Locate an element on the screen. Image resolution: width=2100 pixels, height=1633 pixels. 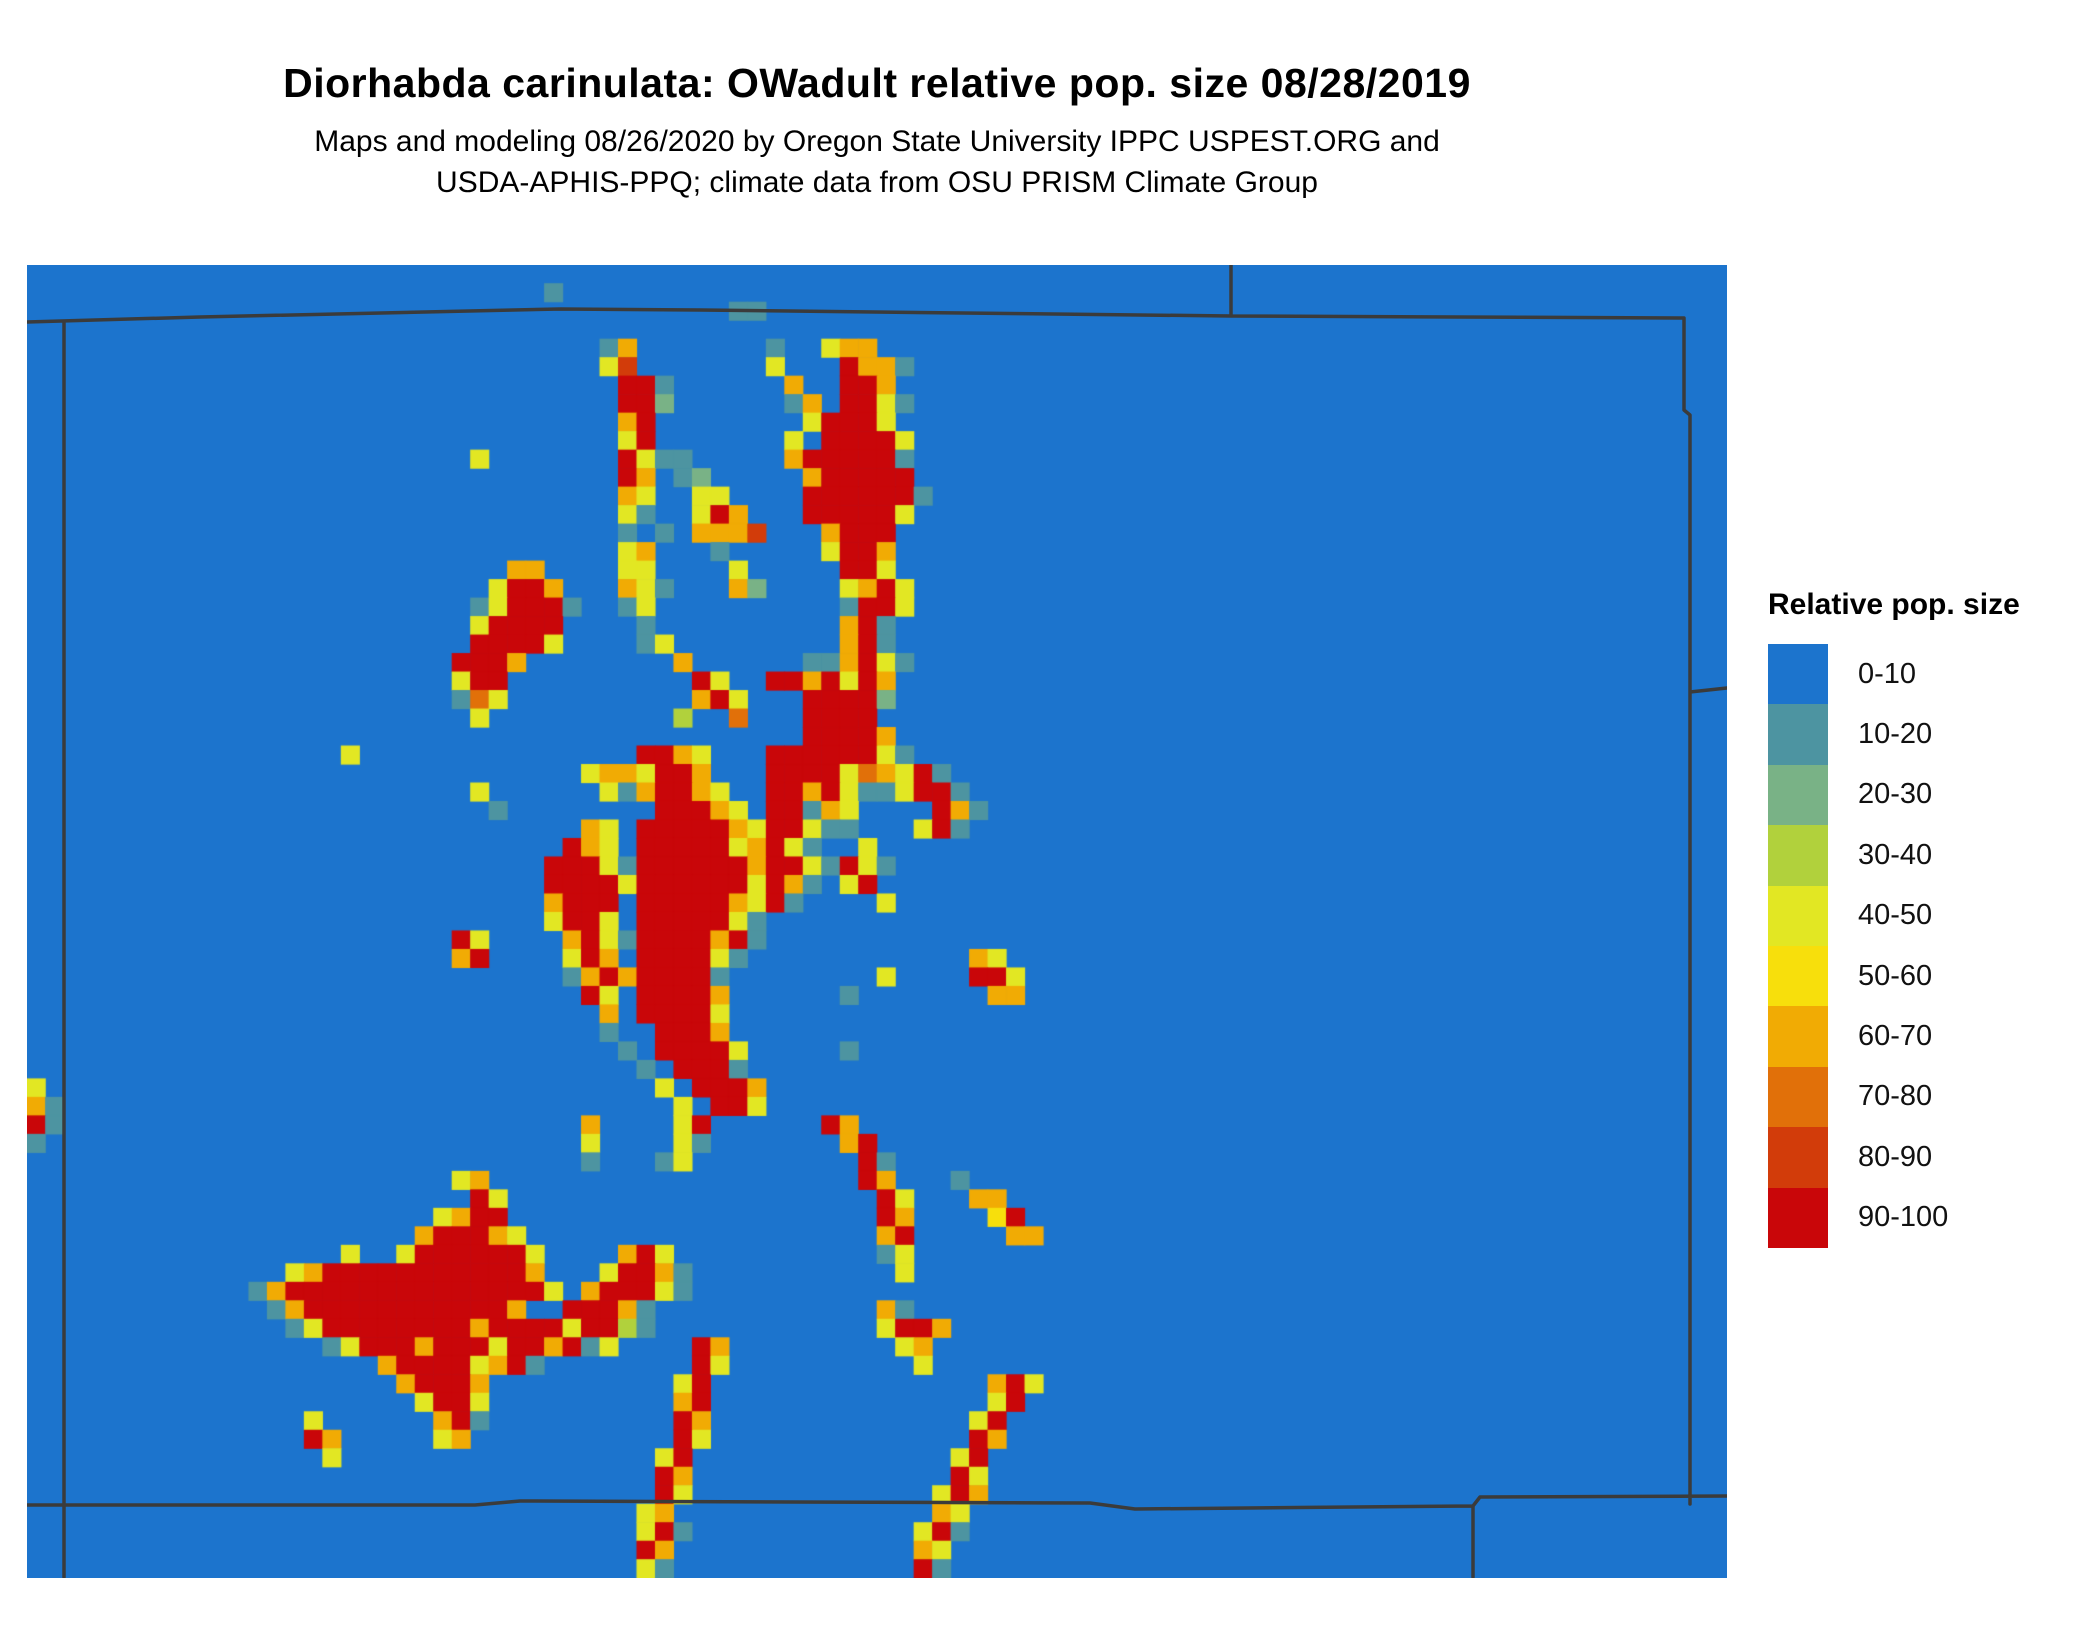
legend-item-30-40: 30-40 is located at coordinates (1933, 855).